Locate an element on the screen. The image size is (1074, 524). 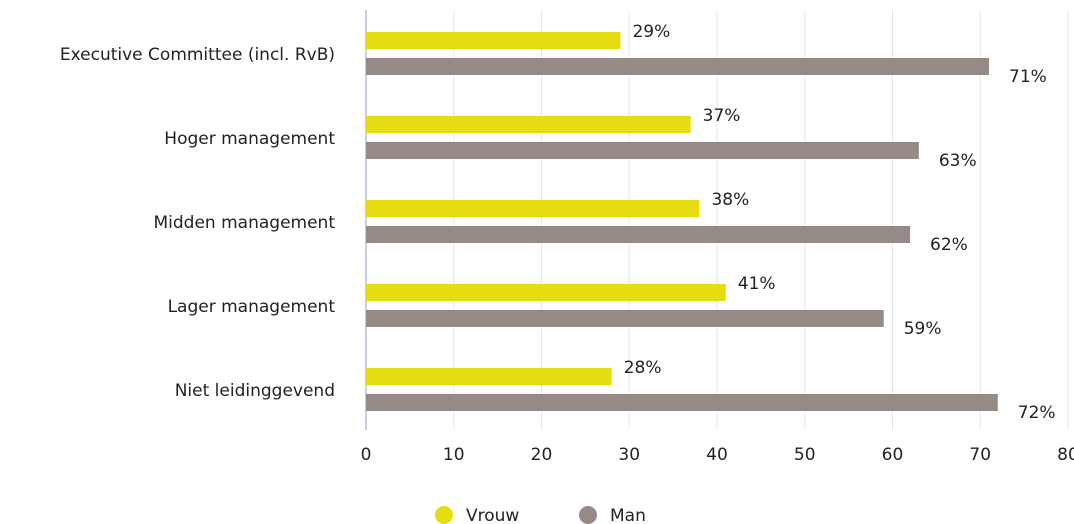
x-tick-label: 20 is located at coordinates (542, 455).